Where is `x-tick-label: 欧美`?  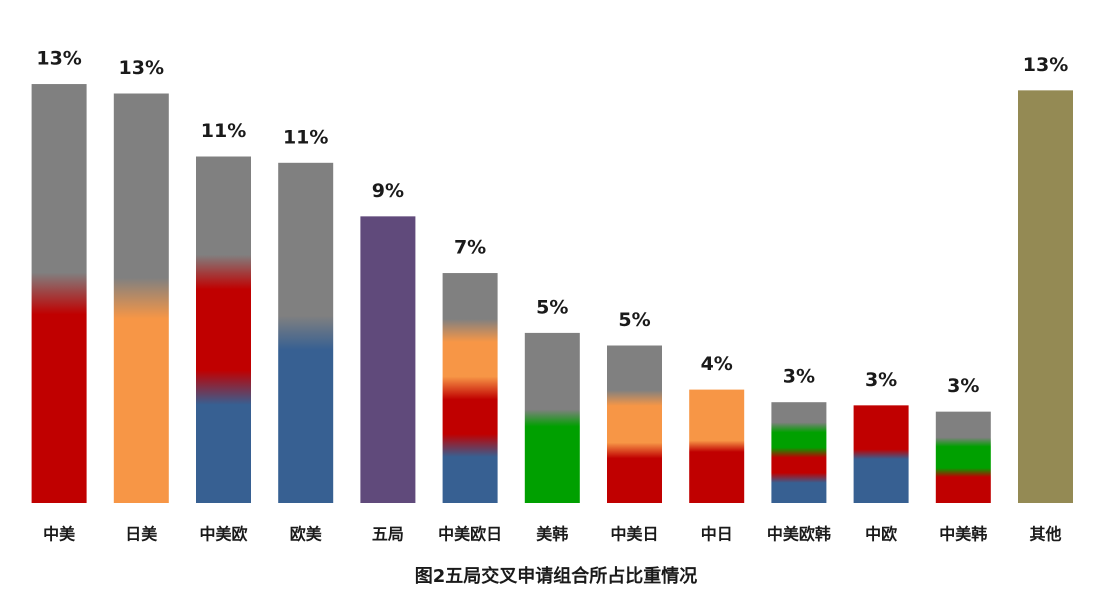
x-tick-label: 欧美 is located at coordinates (306, 534).